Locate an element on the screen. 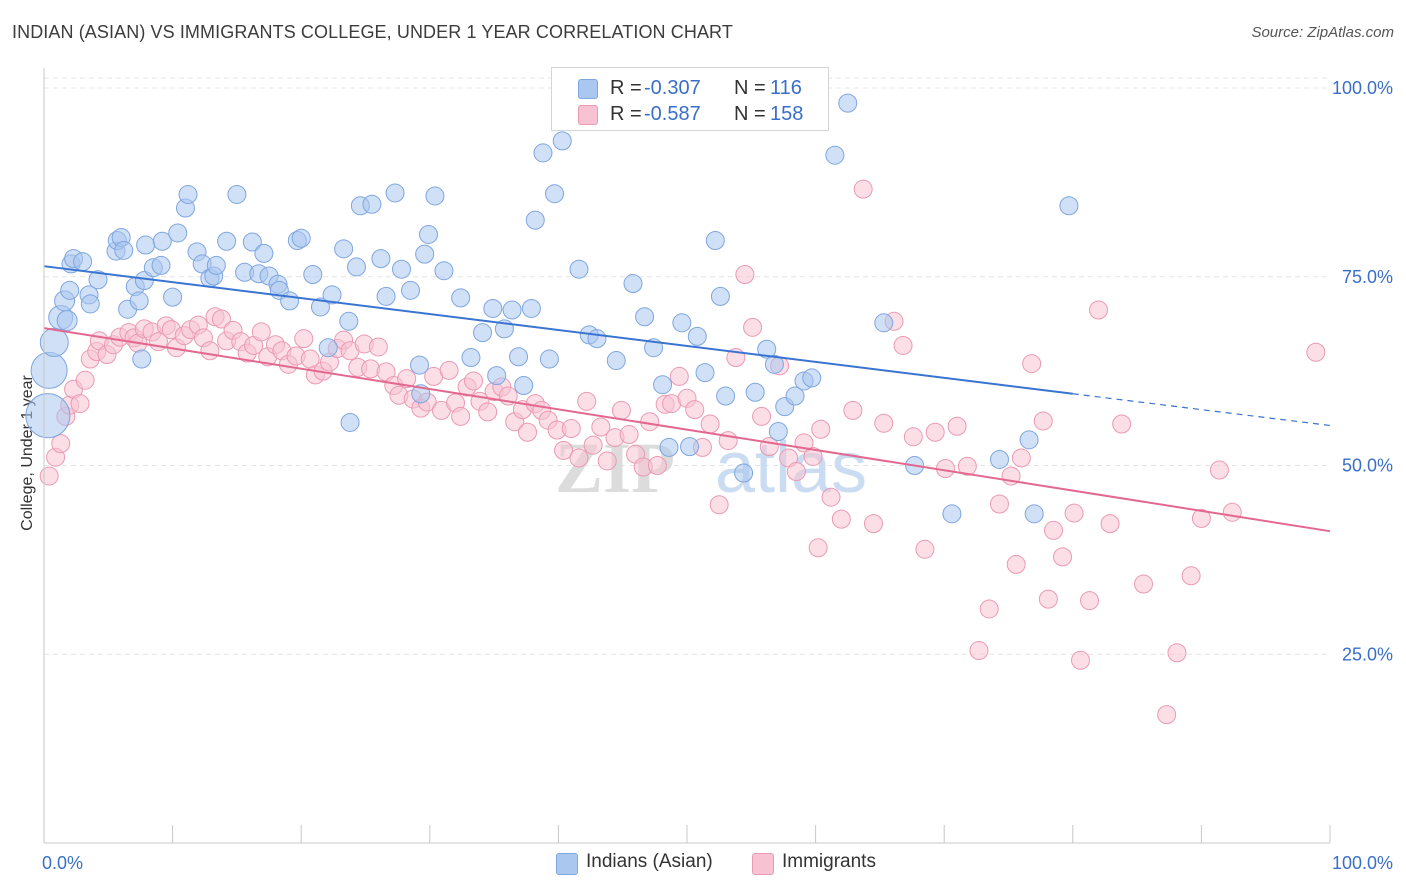  indians-trend-line is located at coordinates (558, 330).